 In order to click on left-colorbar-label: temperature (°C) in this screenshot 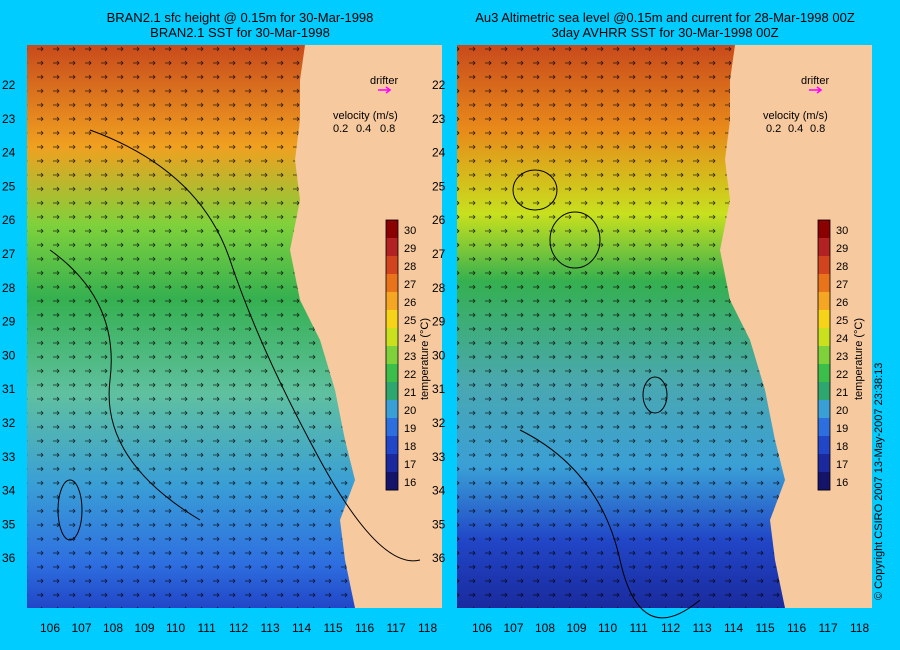, I will do `click(425, 359)`.